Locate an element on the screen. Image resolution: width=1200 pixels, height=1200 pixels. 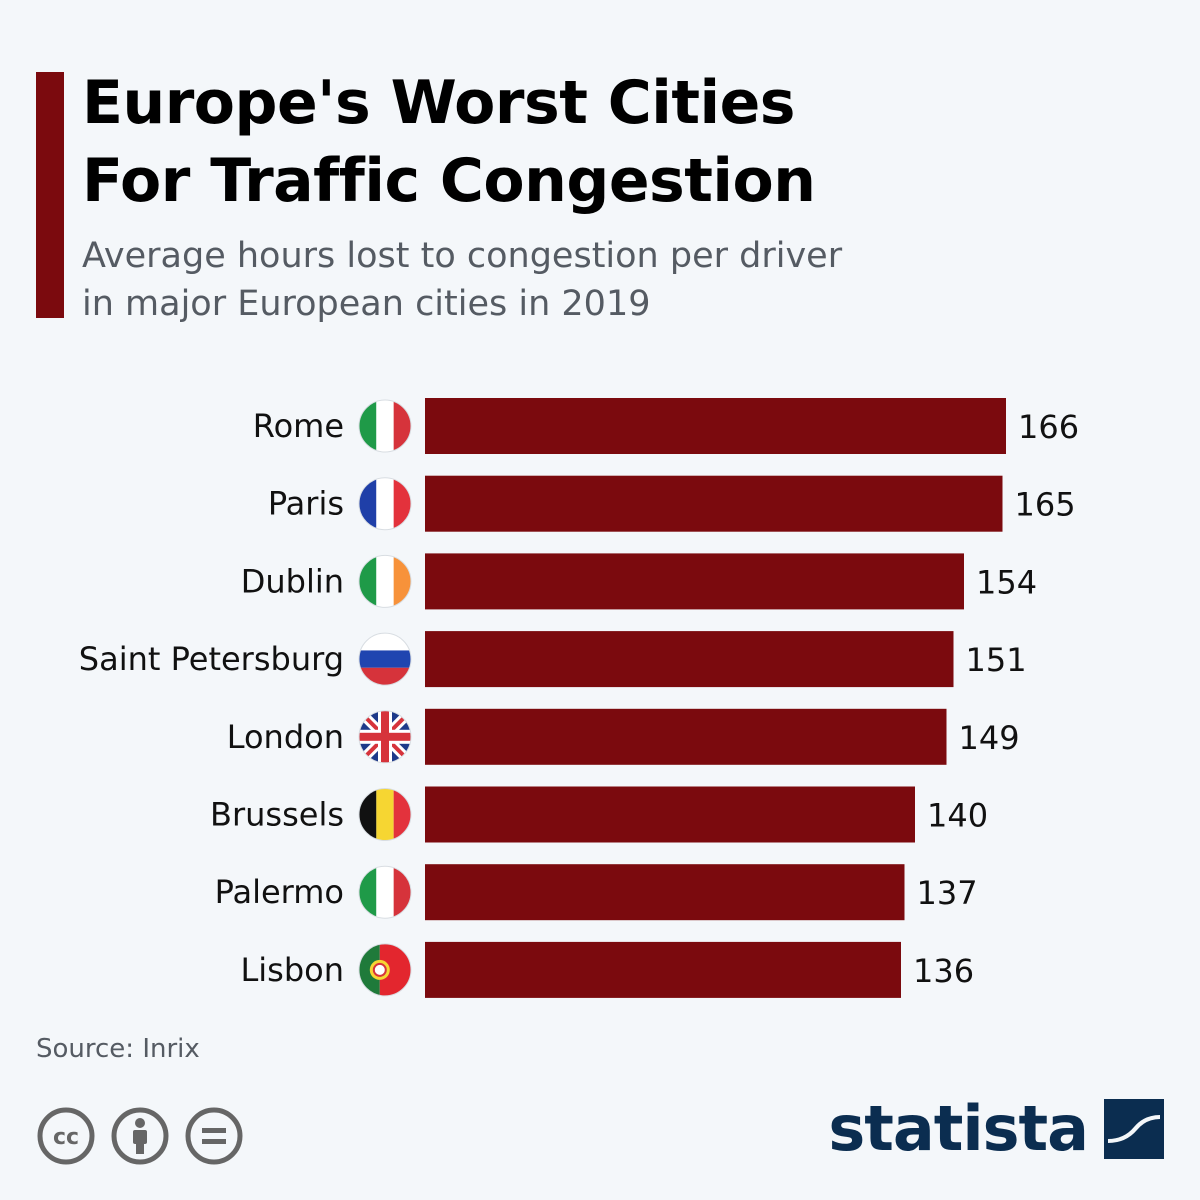
portugal-flag-icon is located at coordinates (385, 970).